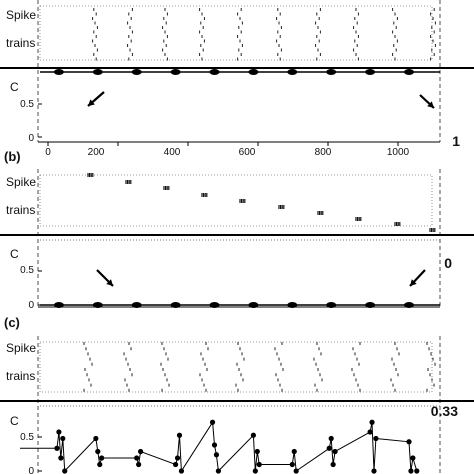 This screenshot has width=474, height=474. I want to click on c-tick-label-a-zero: 0, so click(31, 138).